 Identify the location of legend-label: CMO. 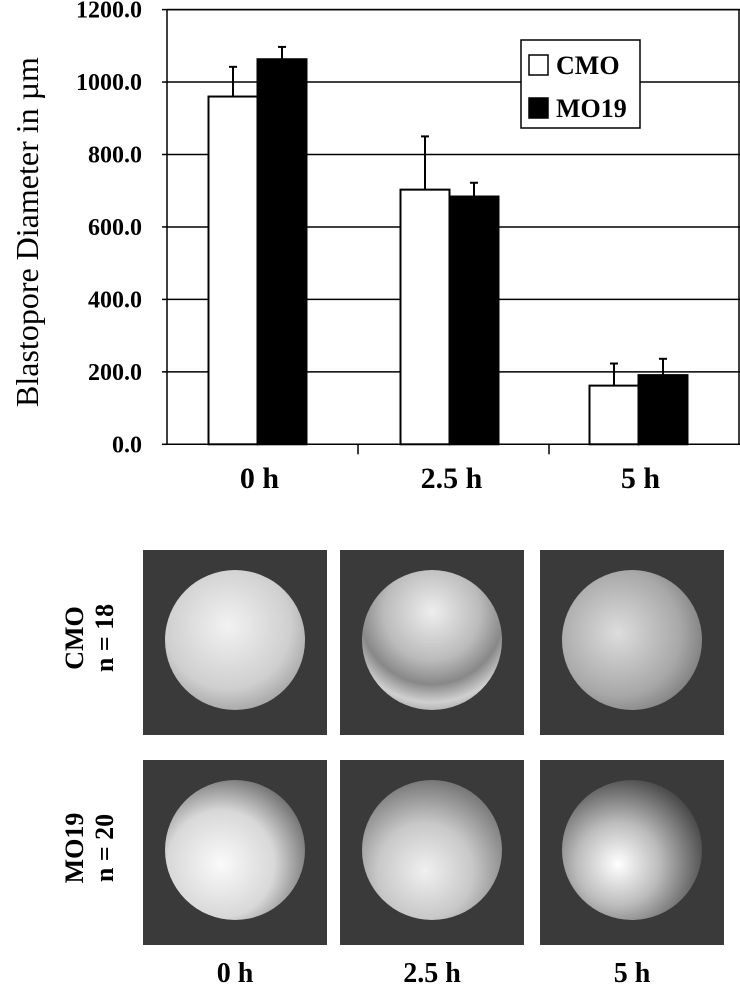
(588, 65).